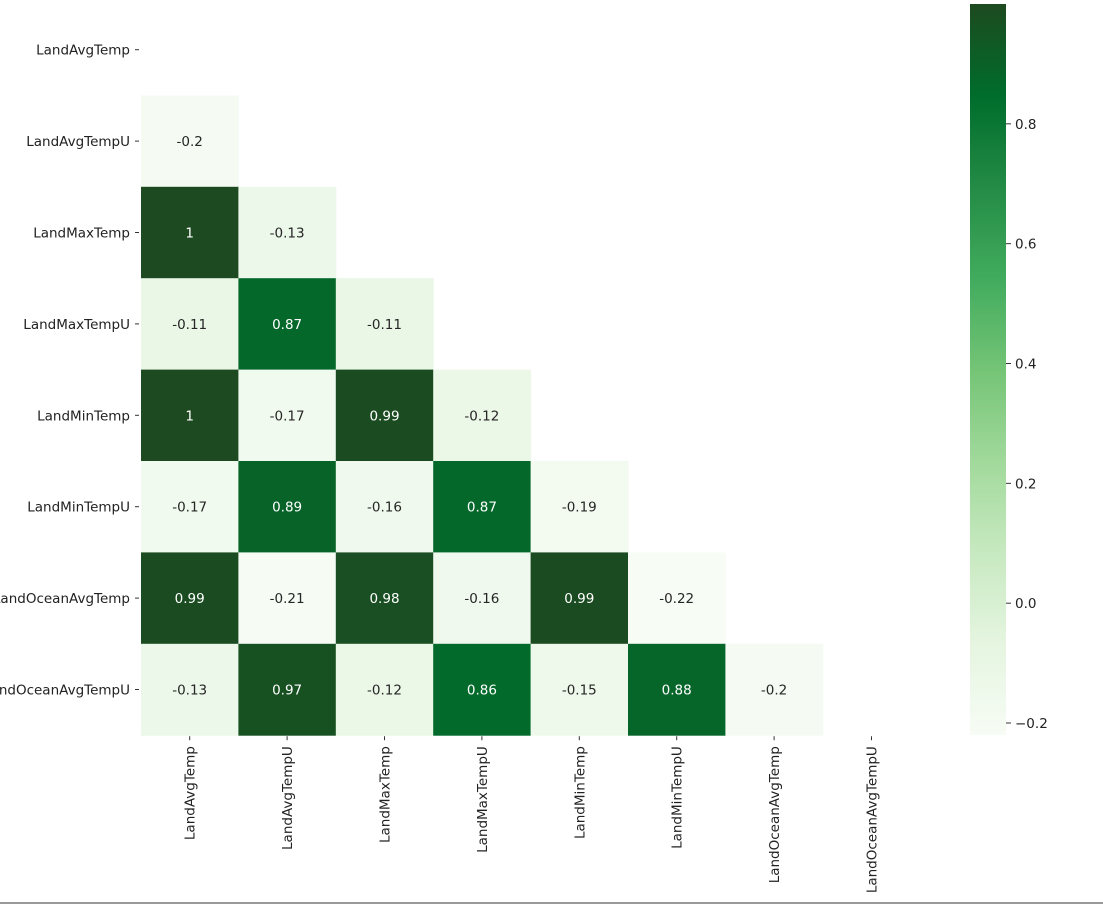  I want to click on y-tick-label: LandAvgTemp, so click(83, 51).